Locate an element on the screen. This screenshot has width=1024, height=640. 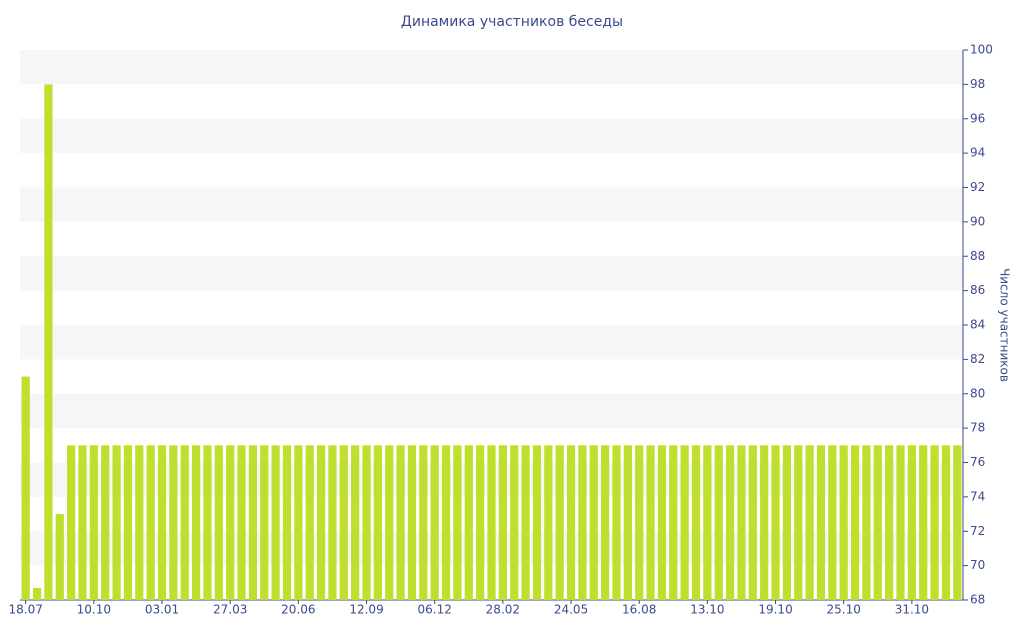
y-tick-label: 92 is located at coordinates (977, 187).